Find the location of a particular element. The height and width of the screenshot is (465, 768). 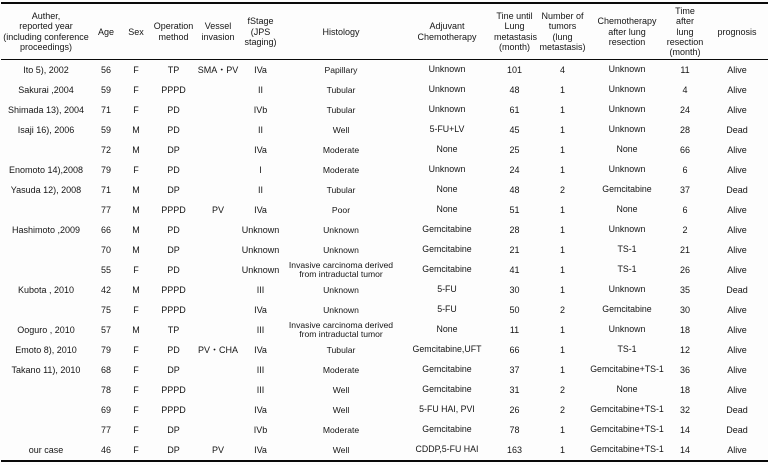

cell-adjuvant_chemotherapy: CDDP,5-FU HAI is located at coordinates (447, 449).